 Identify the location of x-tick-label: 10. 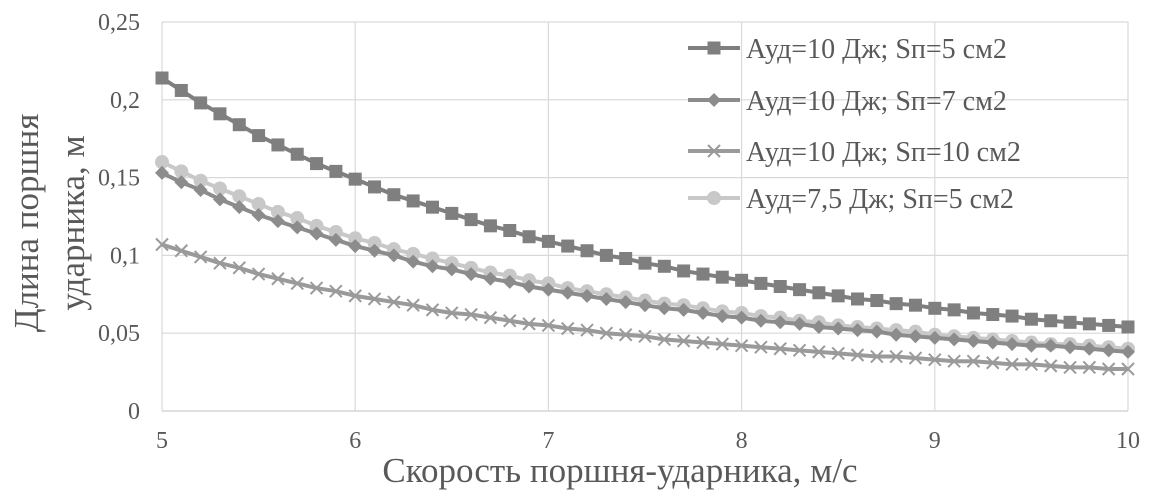
(1128, 441).